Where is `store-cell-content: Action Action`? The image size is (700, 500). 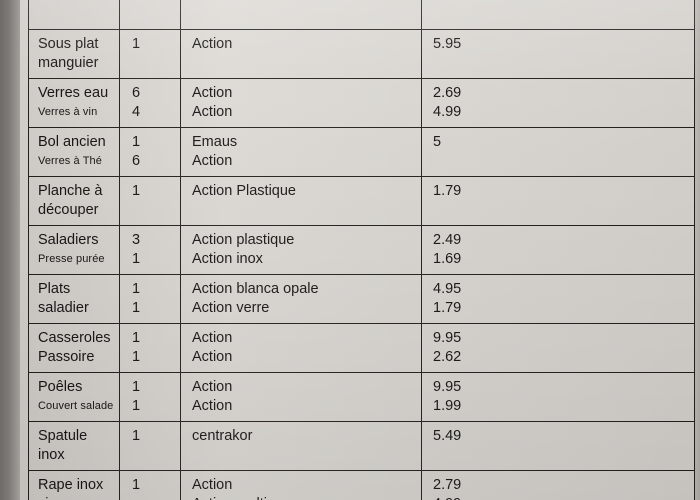 store-cell-content: Action Action is located at coordinates (301, 397).